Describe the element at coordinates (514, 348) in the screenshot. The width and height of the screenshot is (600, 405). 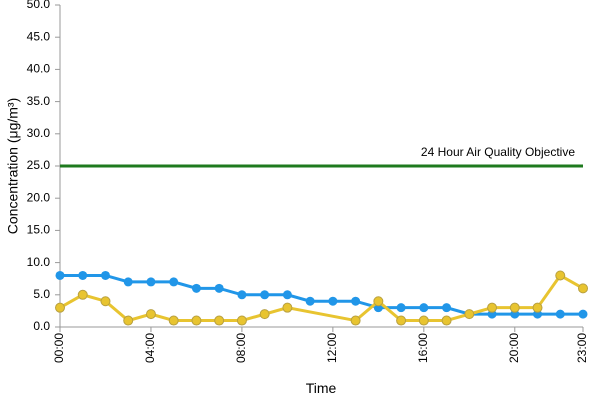
I see `x-tick-label: 20:00` at that location.